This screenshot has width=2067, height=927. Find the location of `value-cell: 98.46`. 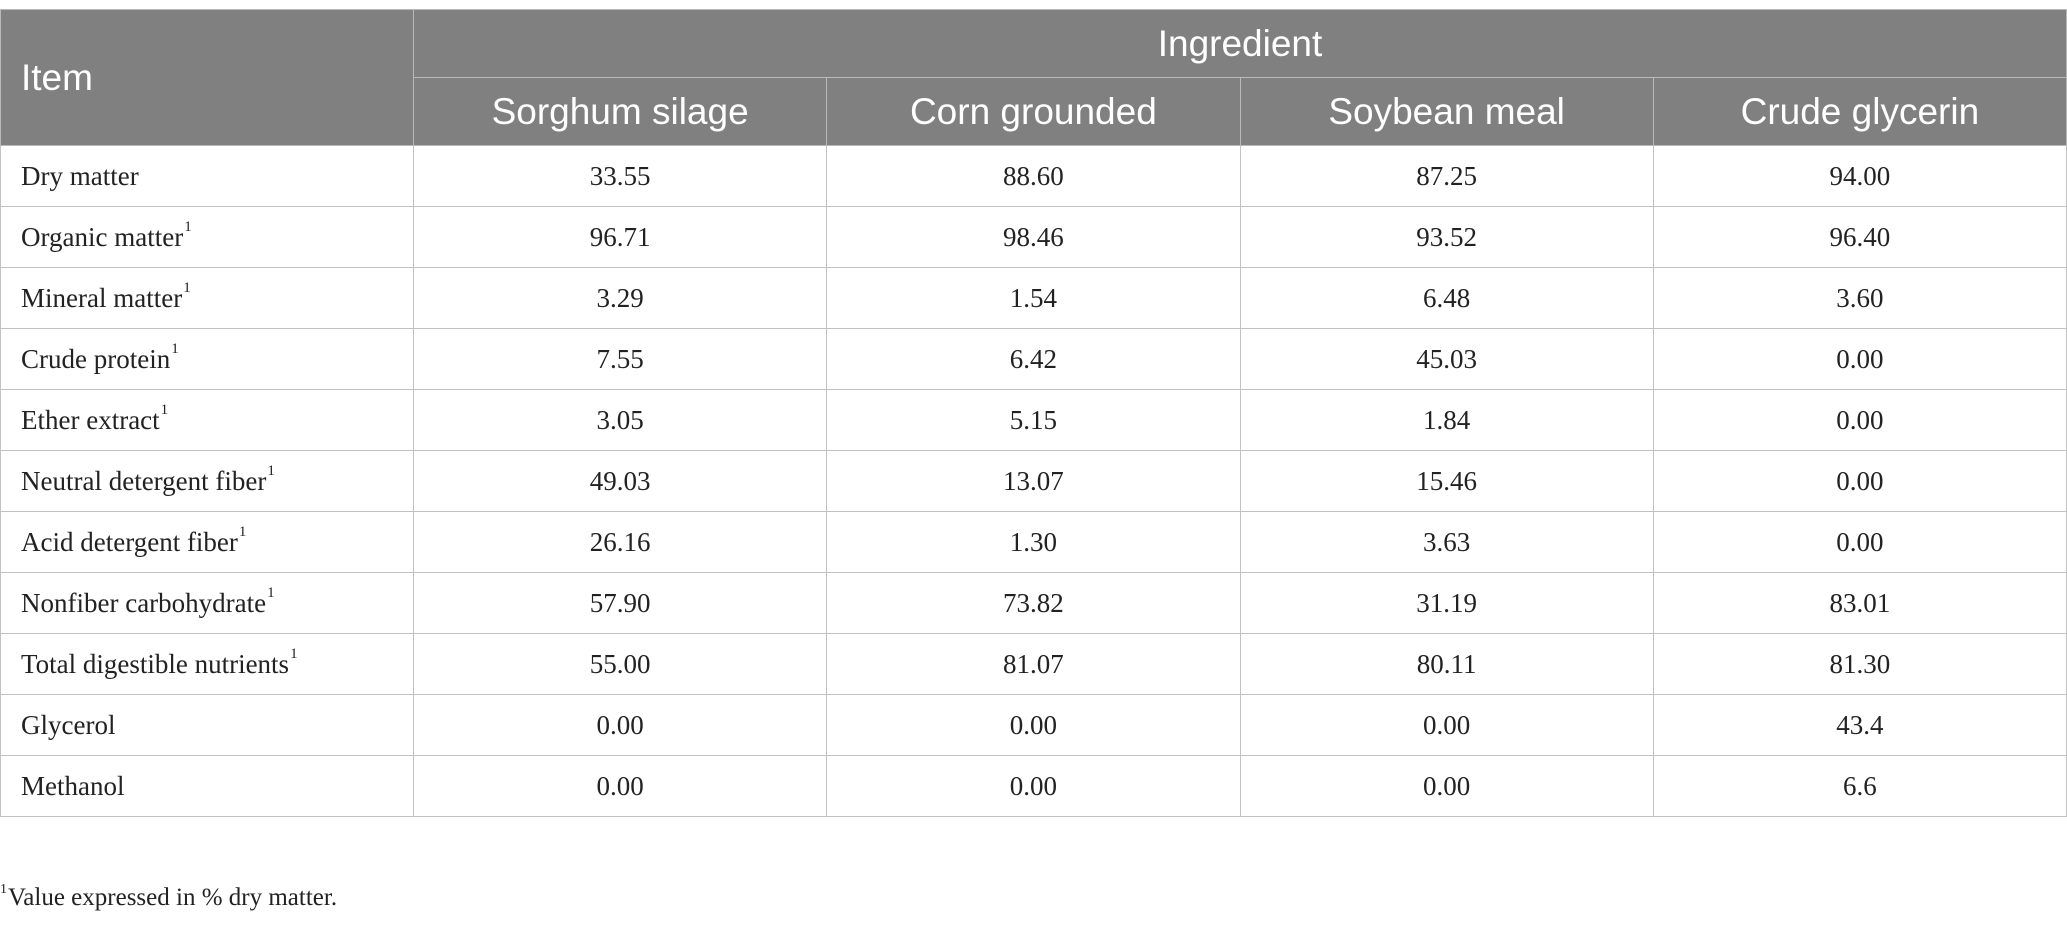

value-cell: 98.46 is located at coordinates (1033, 237).